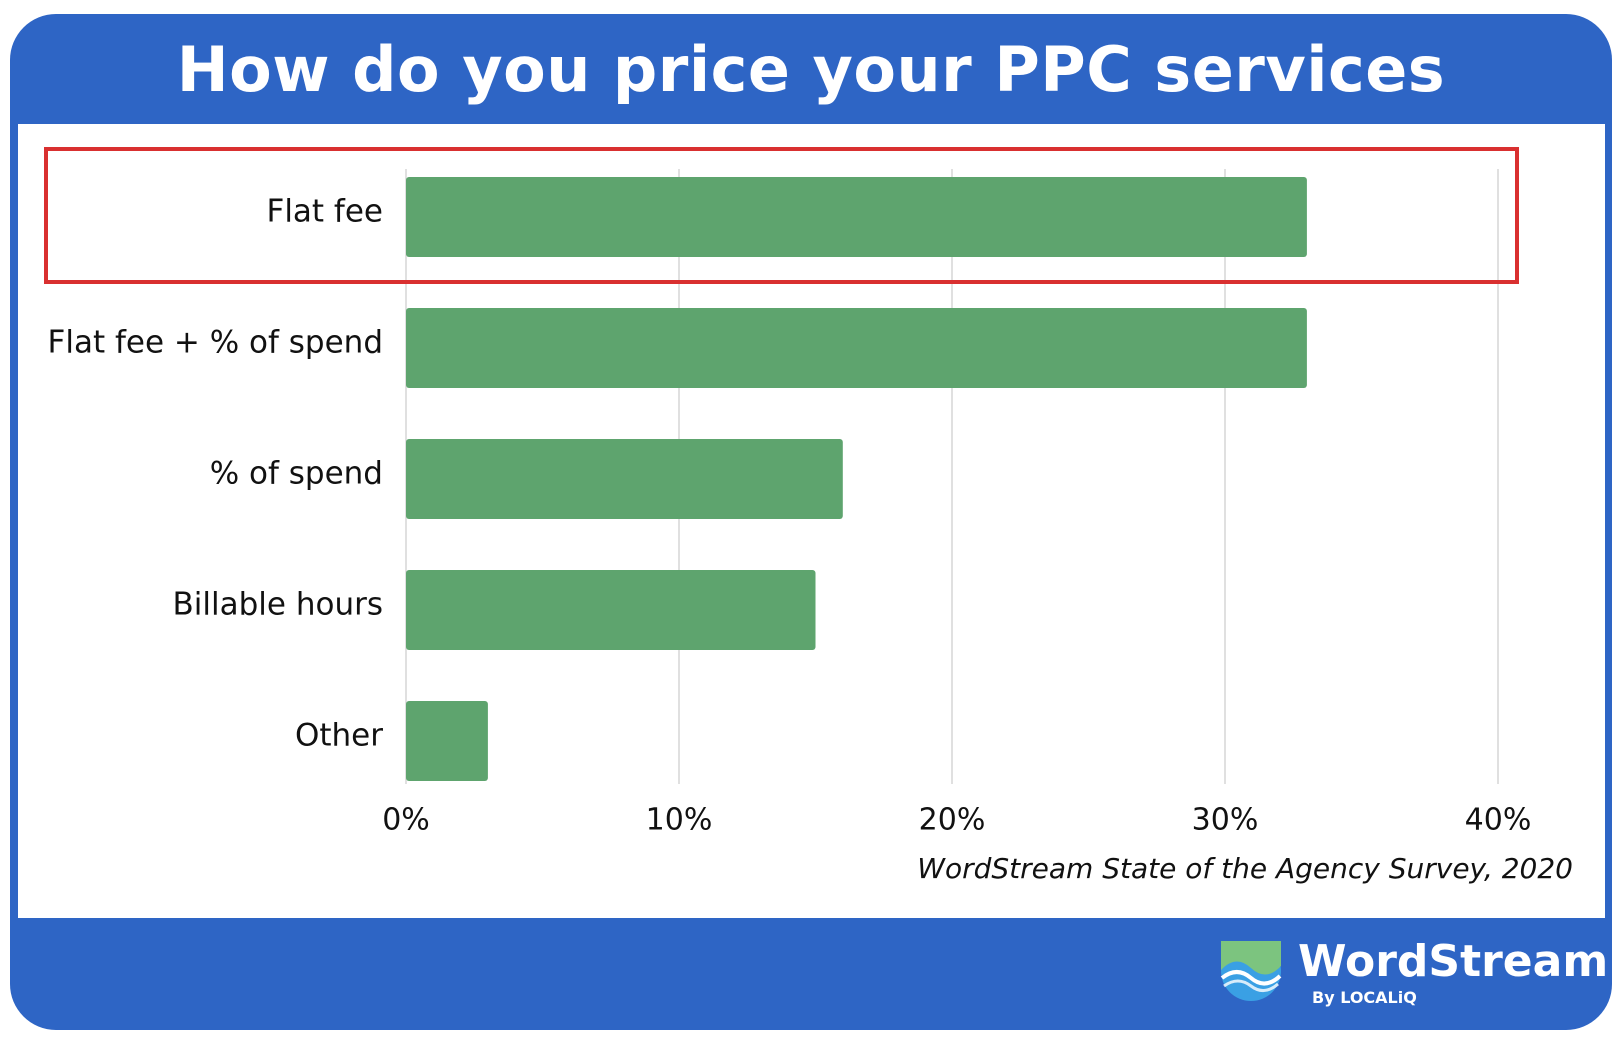  What do you see at coordinates (339, 736) in the screenshot?
I see `category-label: Other` at bounding box center [339, 736].